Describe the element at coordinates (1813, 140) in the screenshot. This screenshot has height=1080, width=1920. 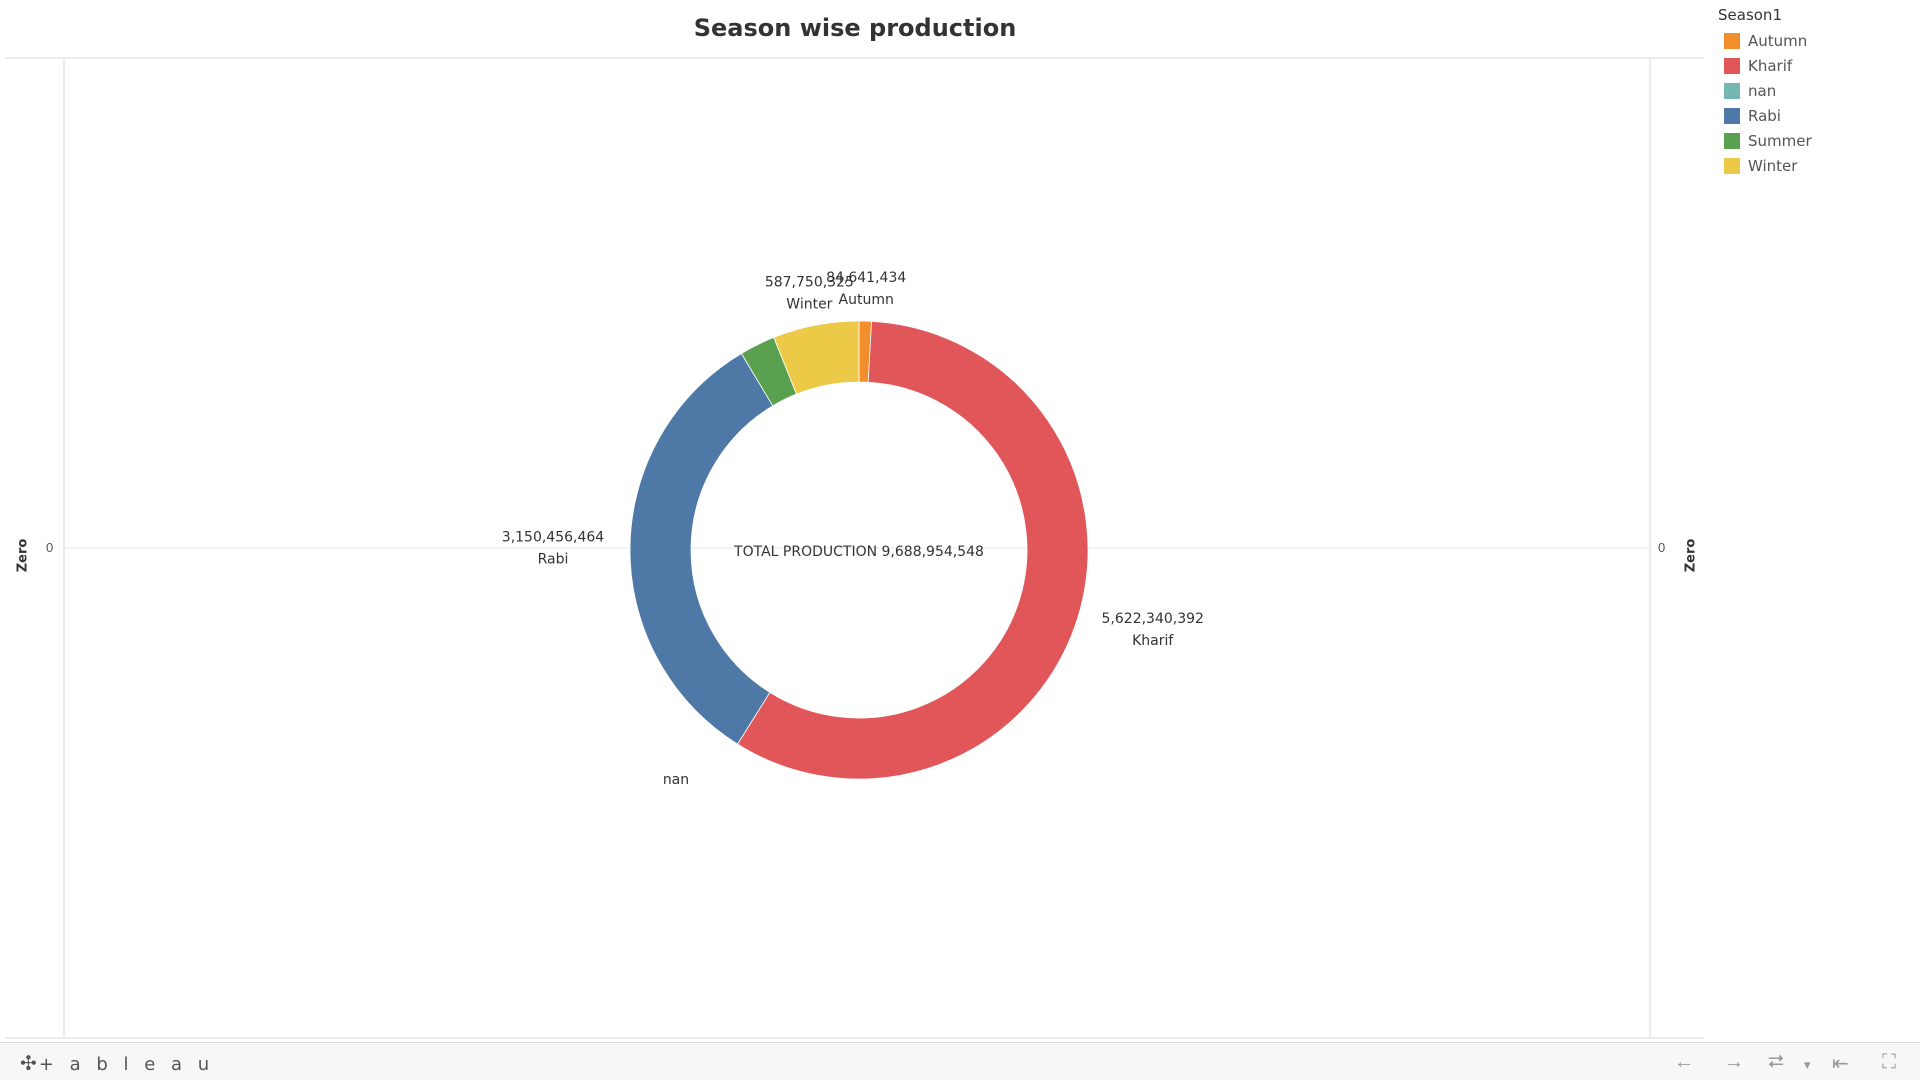
I see `legend-item-summer: Summer` at that location.